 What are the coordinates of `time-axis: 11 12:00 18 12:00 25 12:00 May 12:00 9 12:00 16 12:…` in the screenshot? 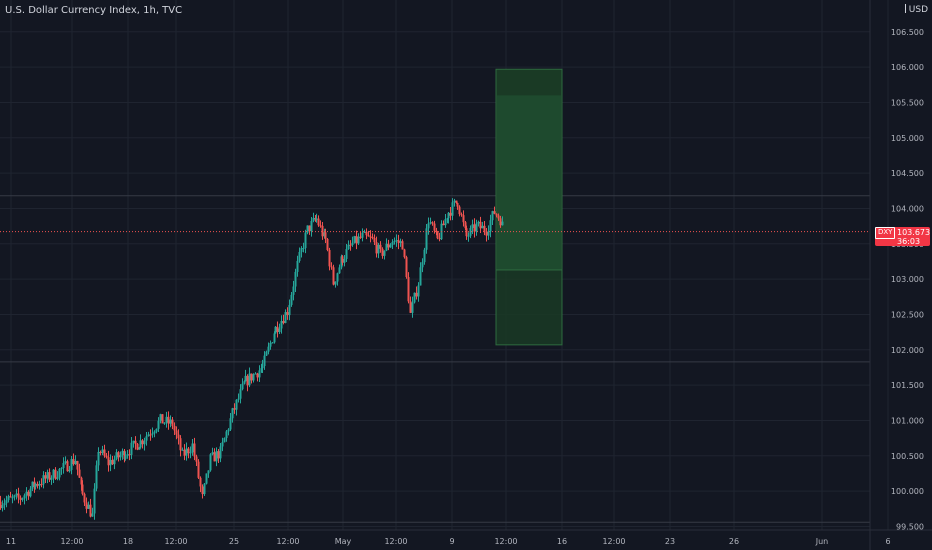 It's located at (448, 541).